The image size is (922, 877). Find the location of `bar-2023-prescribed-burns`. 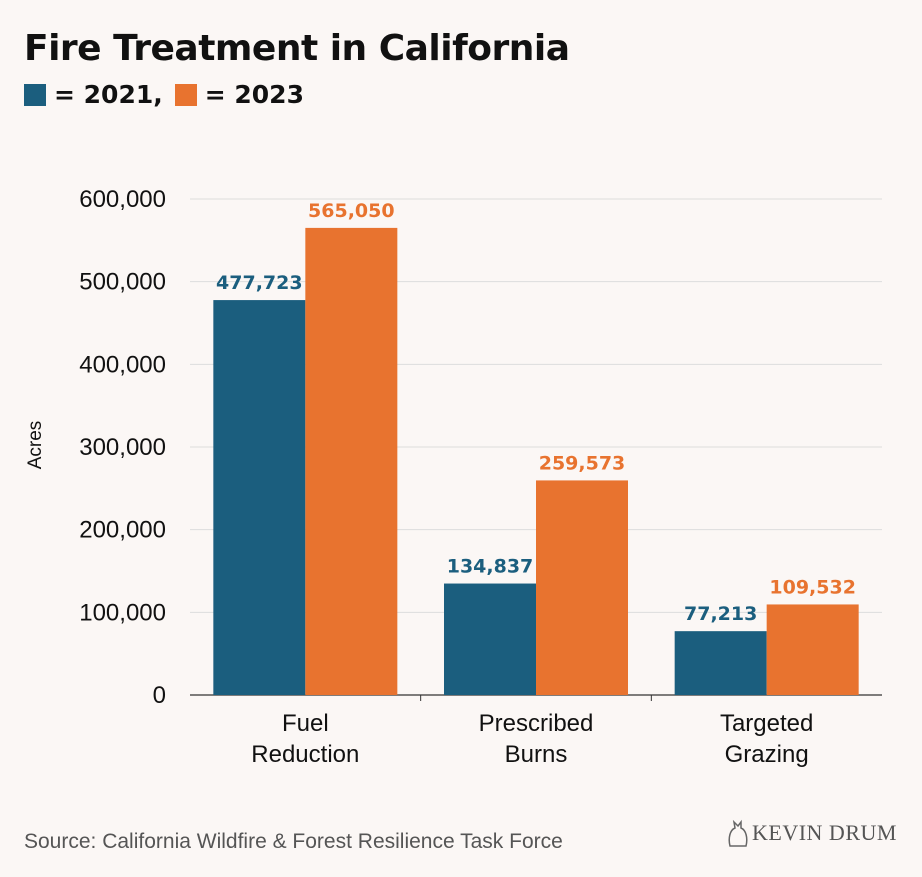

bar-2023-prescribed-burns is located at coordinates (582, 587).